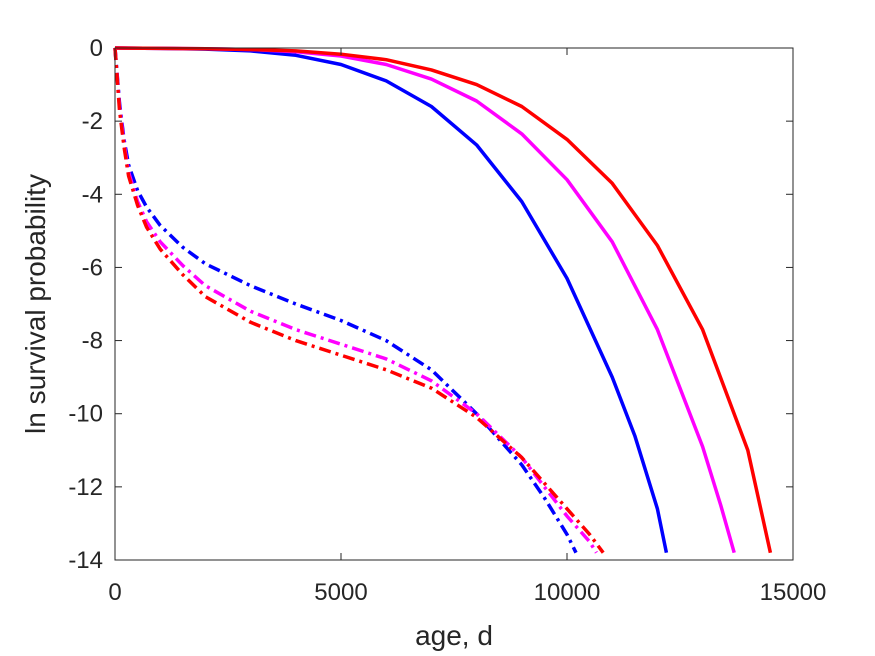  Describe the element at coordinates (454, 635) in the screenshot. I see `x-axis-label: age, d` at that location.